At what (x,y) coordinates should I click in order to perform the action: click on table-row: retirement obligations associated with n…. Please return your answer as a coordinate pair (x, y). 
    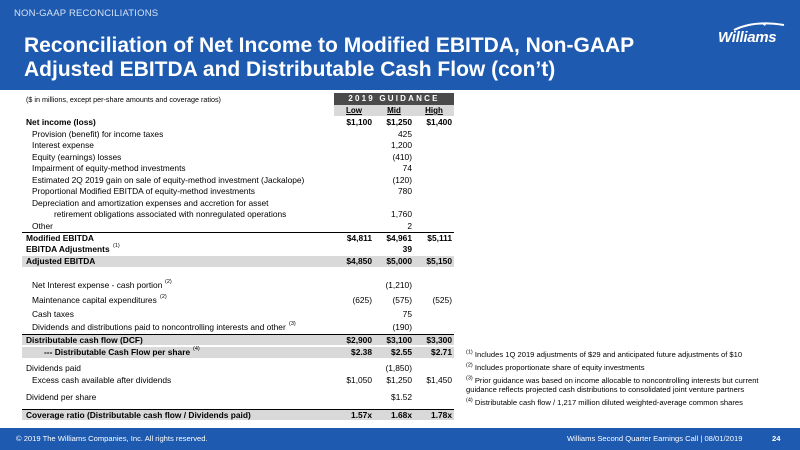
    Looking at the image, I should click on (238, 214).